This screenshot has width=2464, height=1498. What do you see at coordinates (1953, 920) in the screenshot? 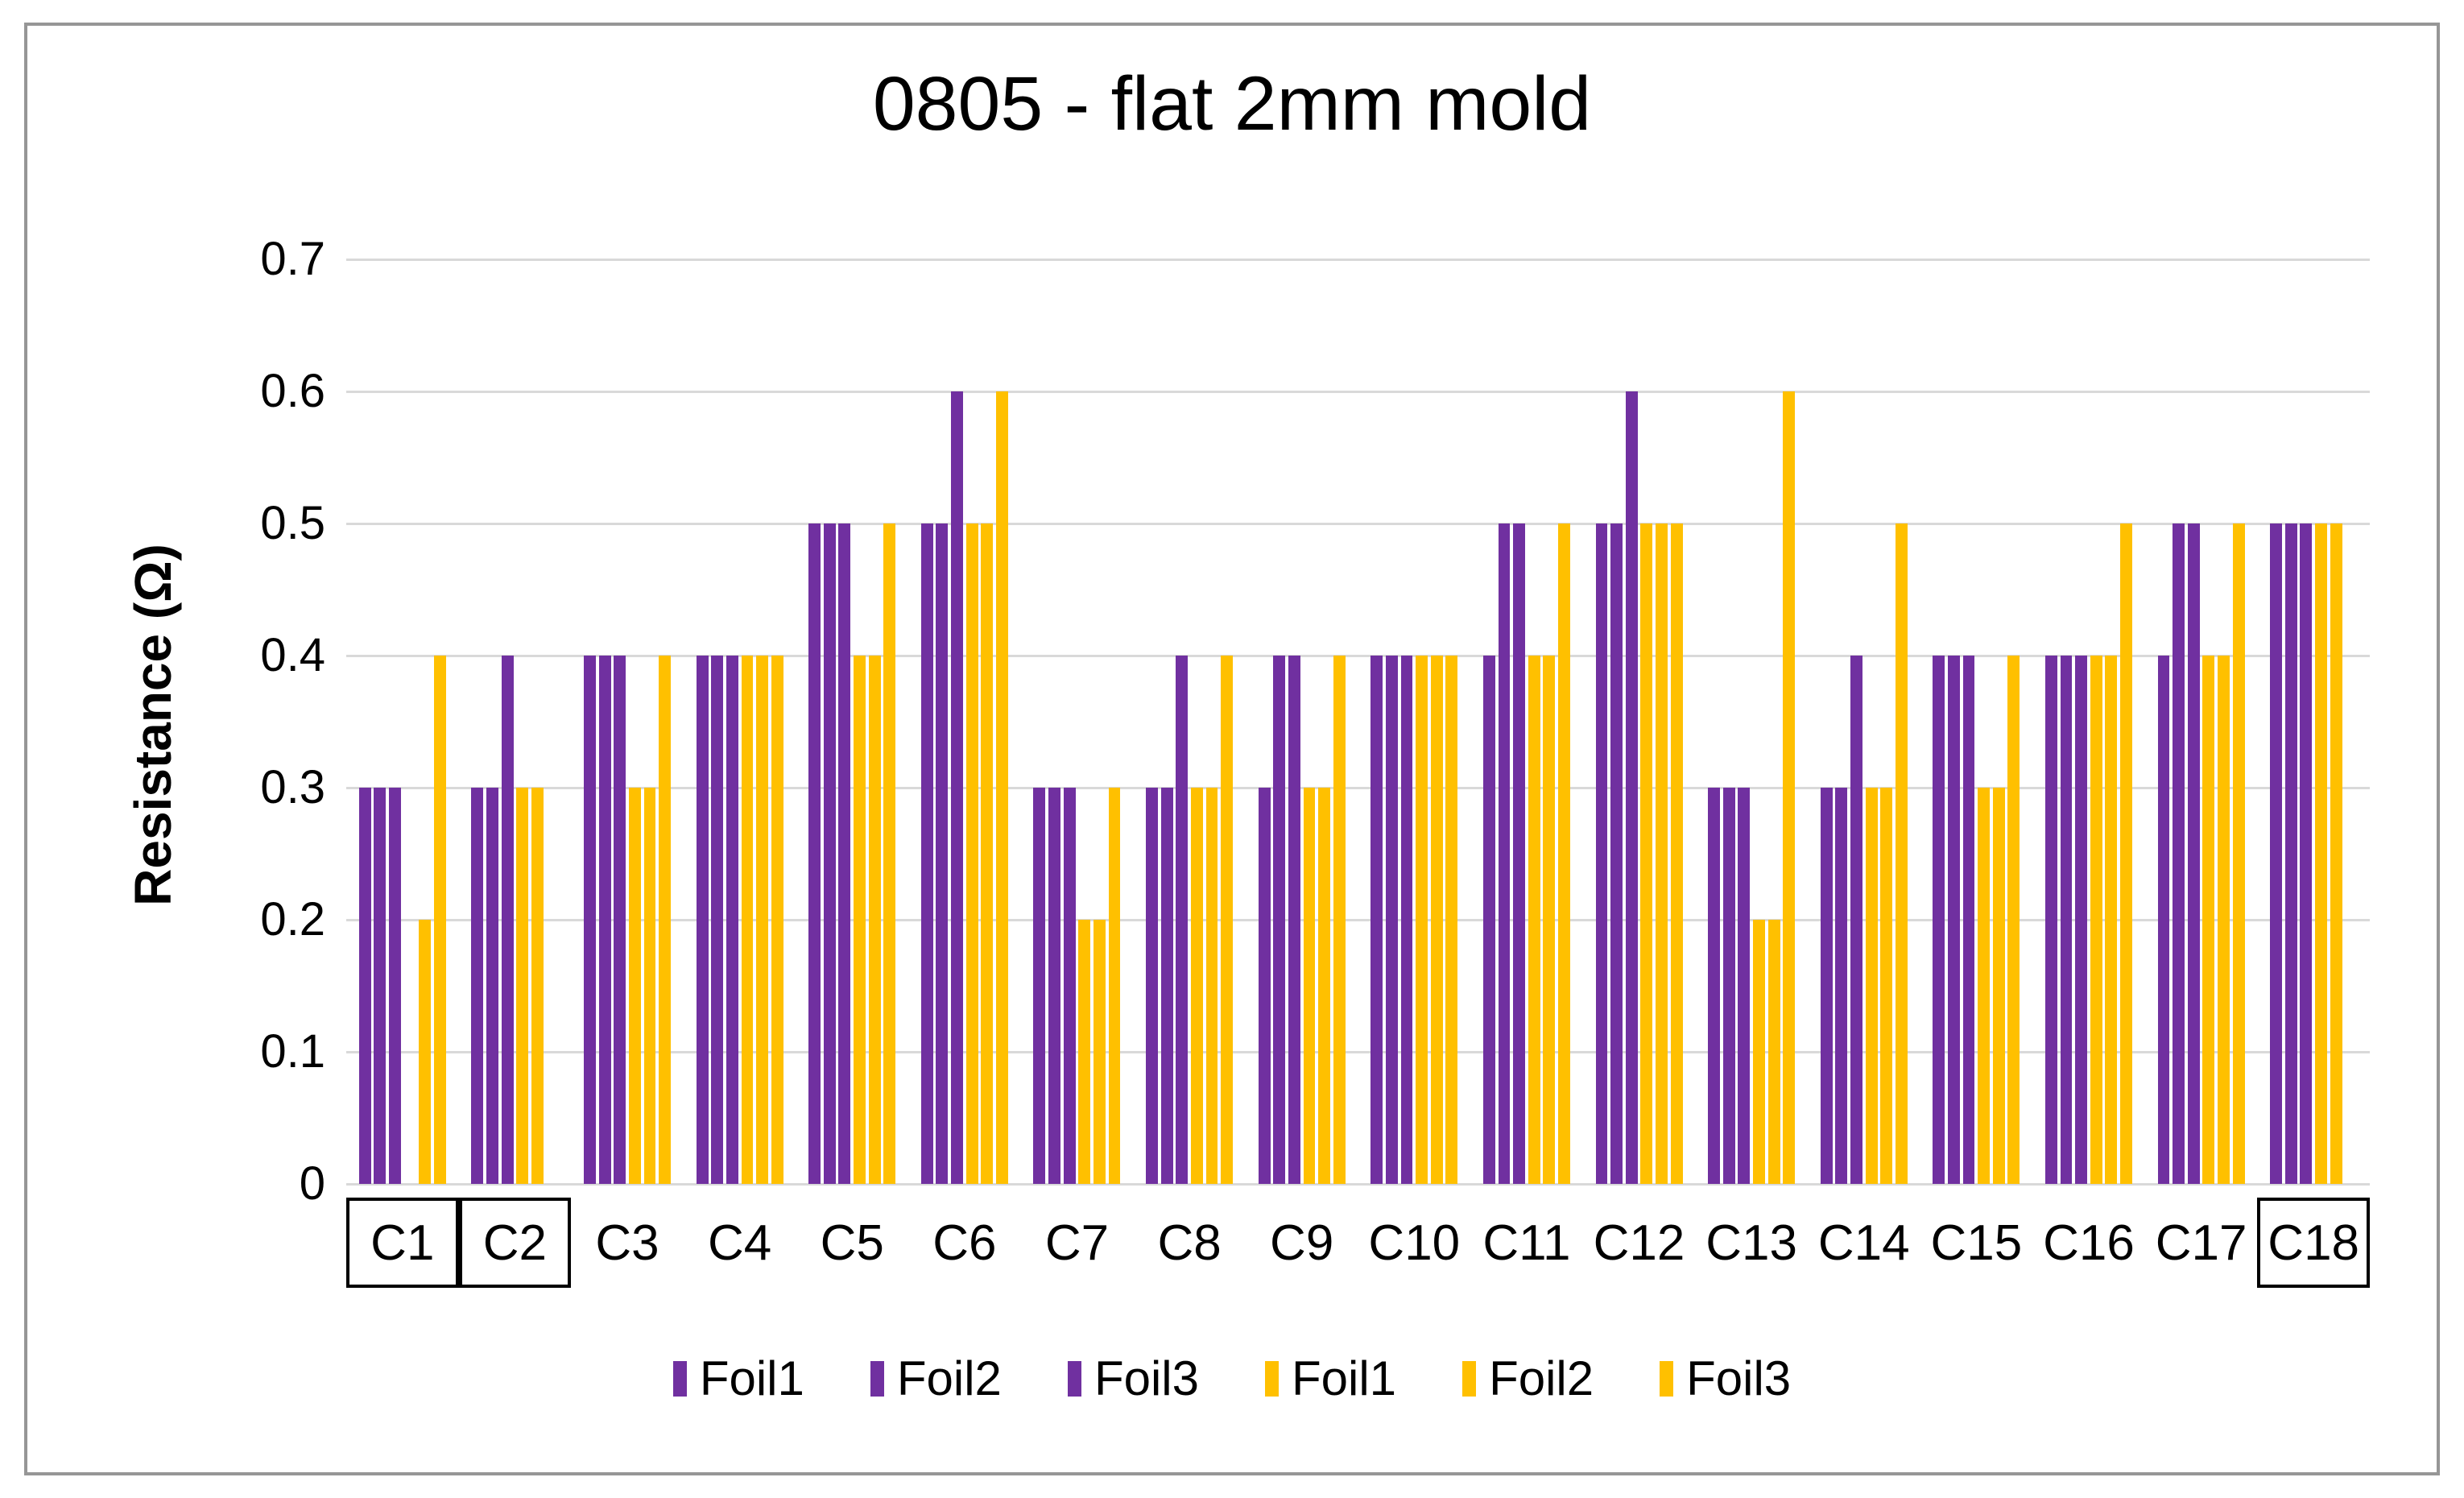
I see `bar-C15-purple-Foil2` at bounding box center [1953, 920].